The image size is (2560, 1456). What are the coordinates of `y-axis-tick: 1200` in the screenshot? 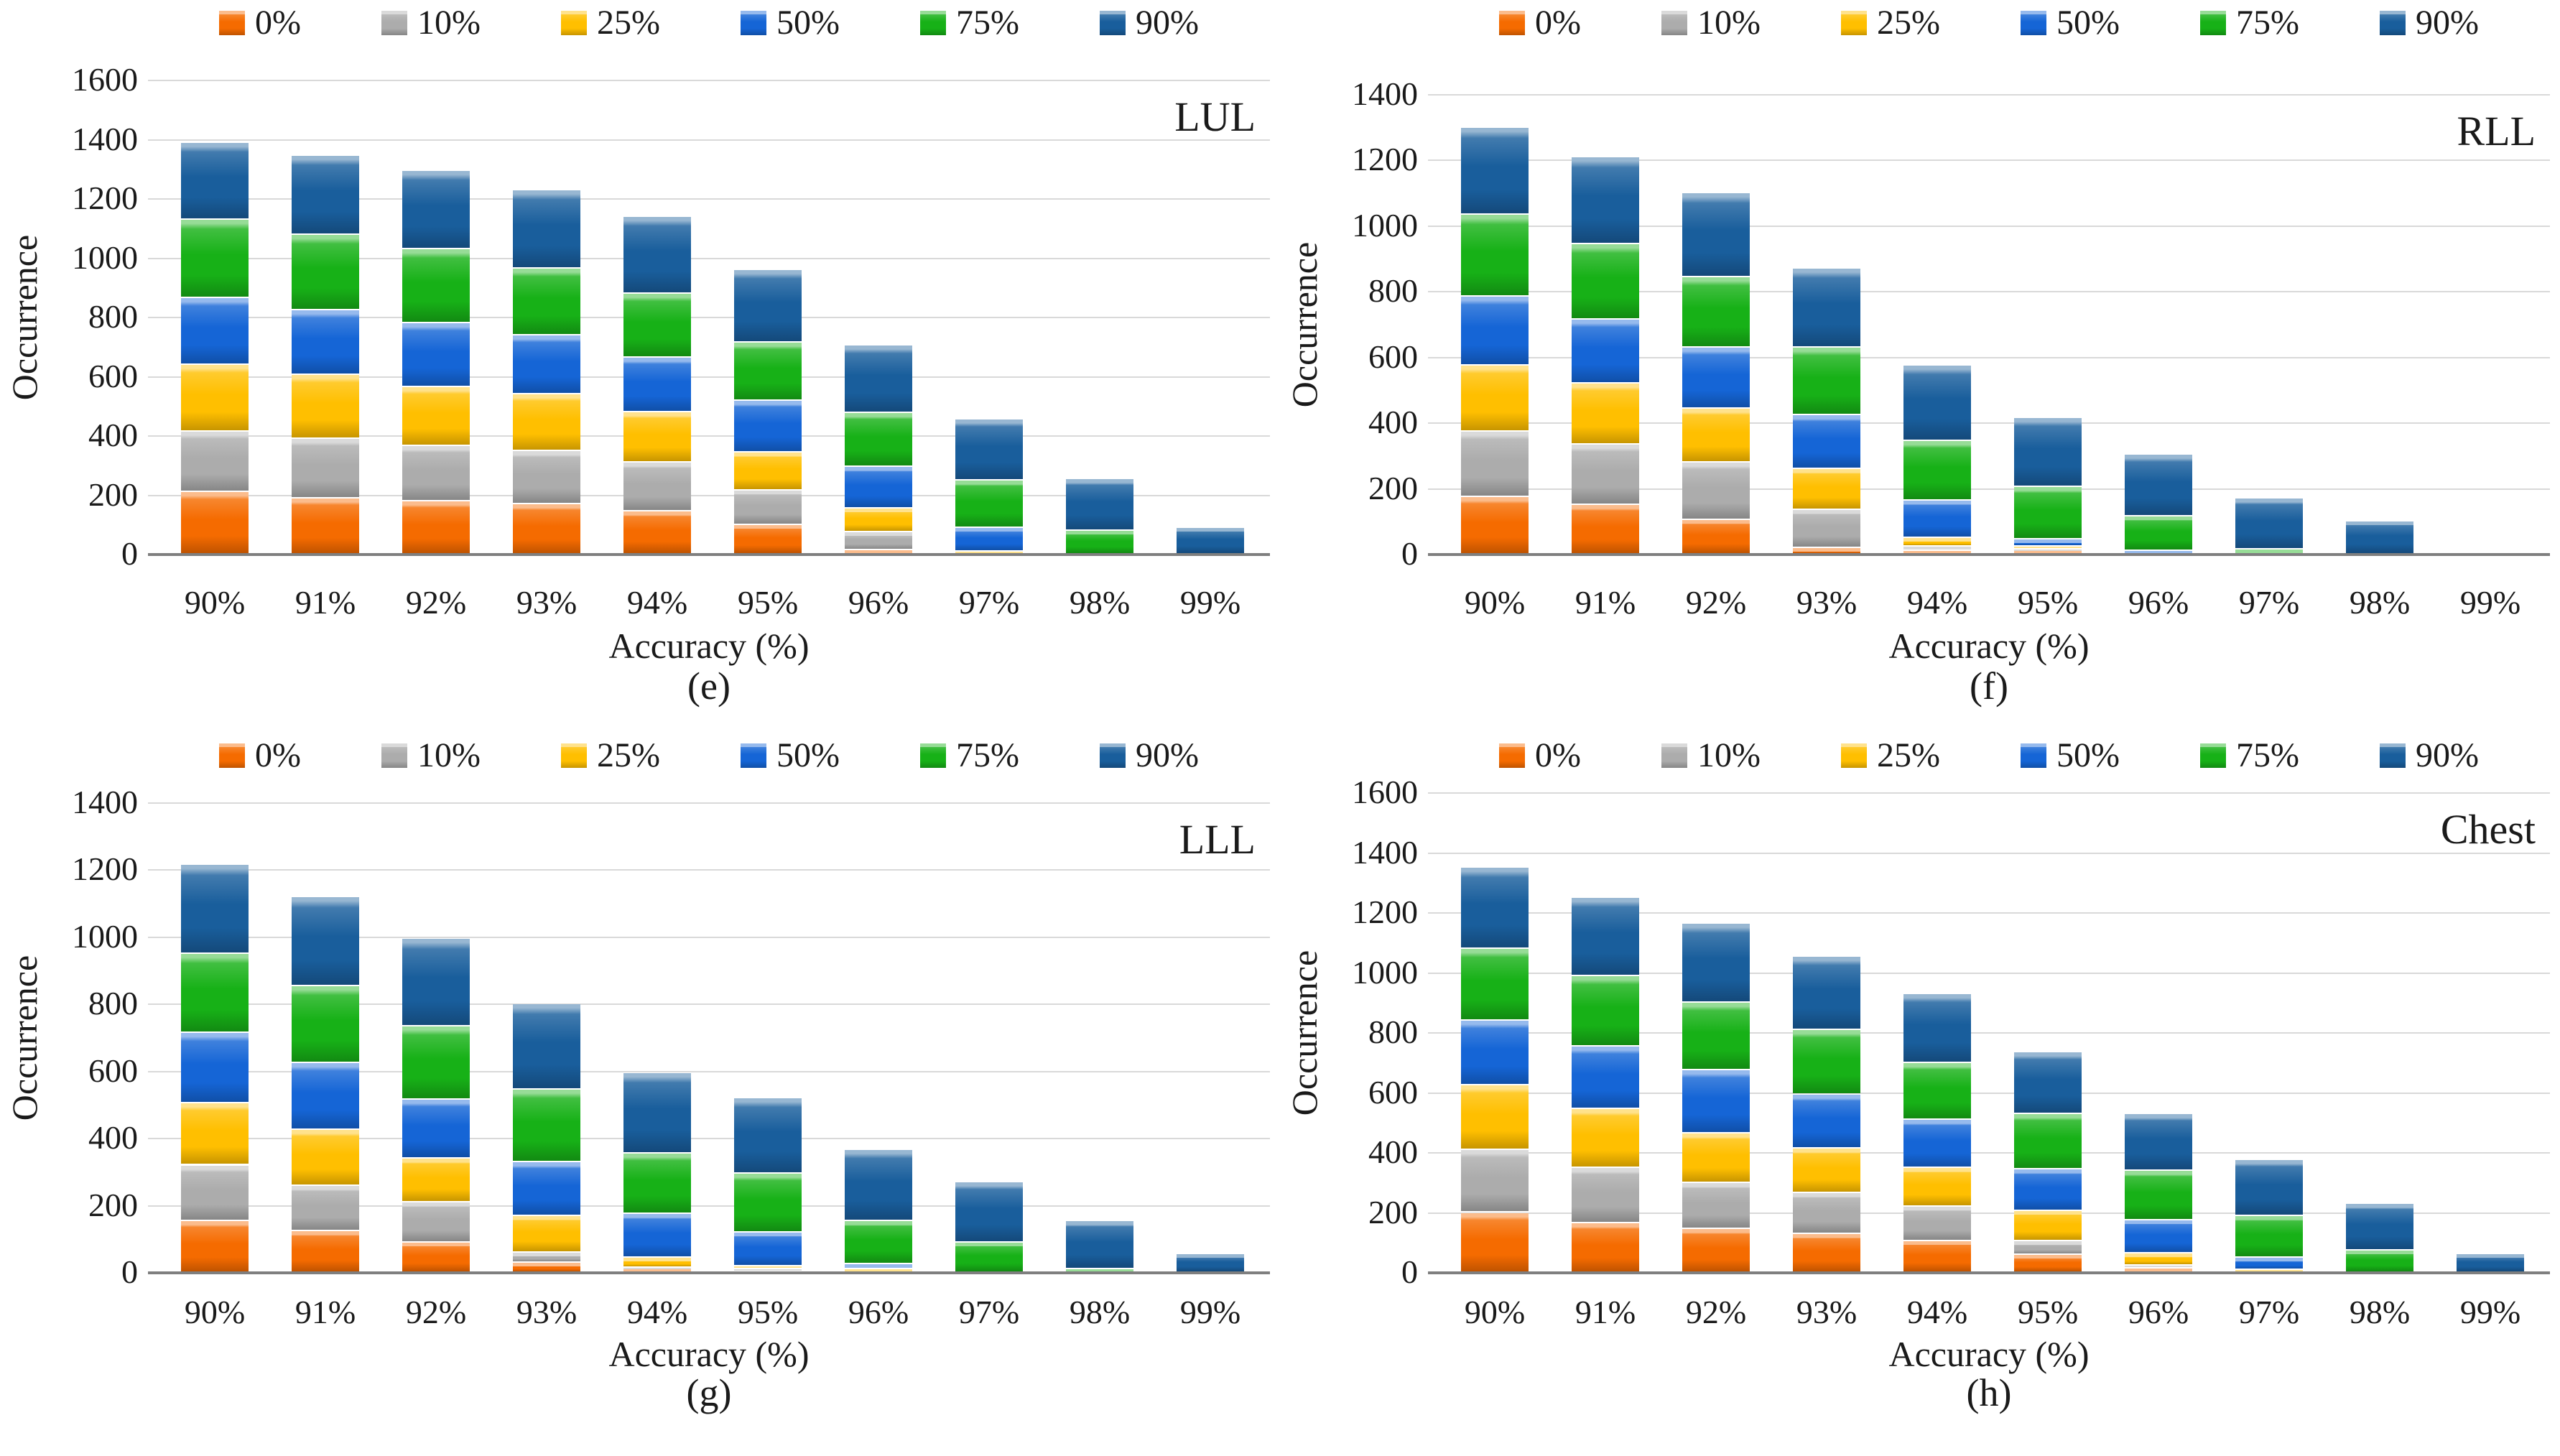 It's located at (1385, 159).